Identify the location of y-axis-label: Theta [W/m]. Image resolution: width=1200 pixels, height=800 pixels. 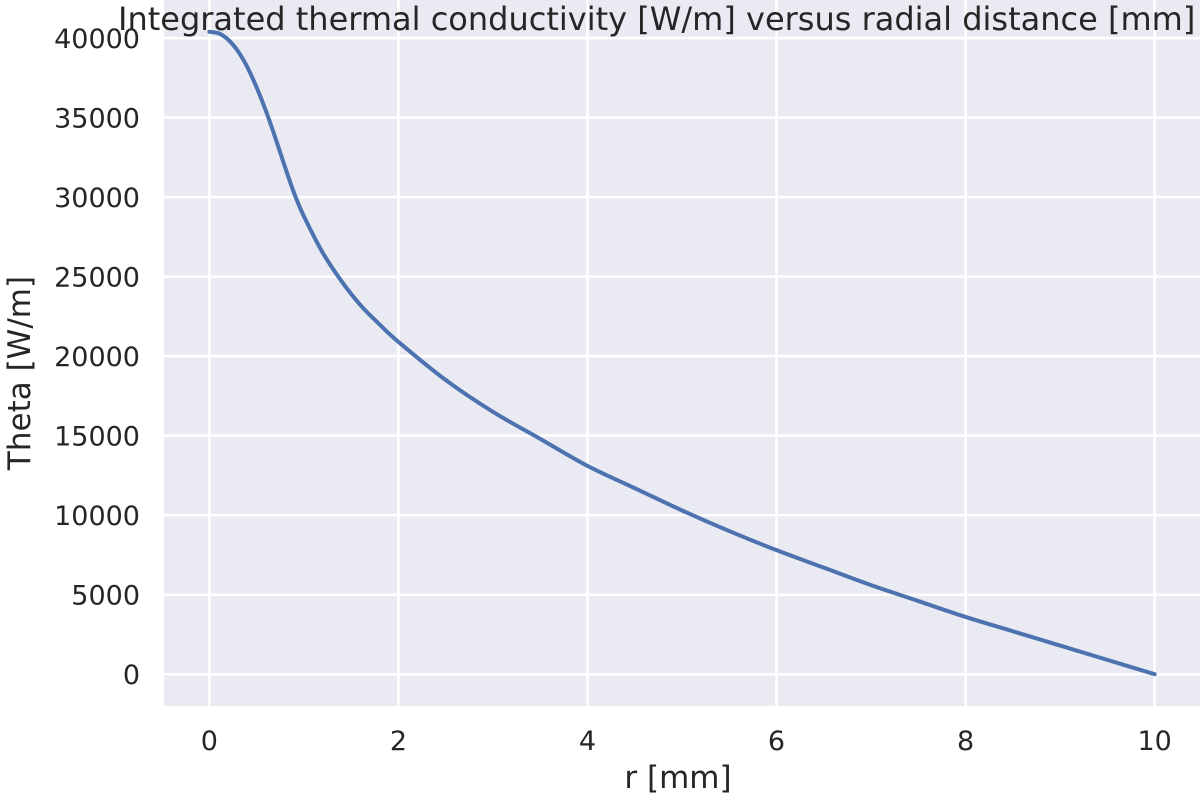
(20, 373).